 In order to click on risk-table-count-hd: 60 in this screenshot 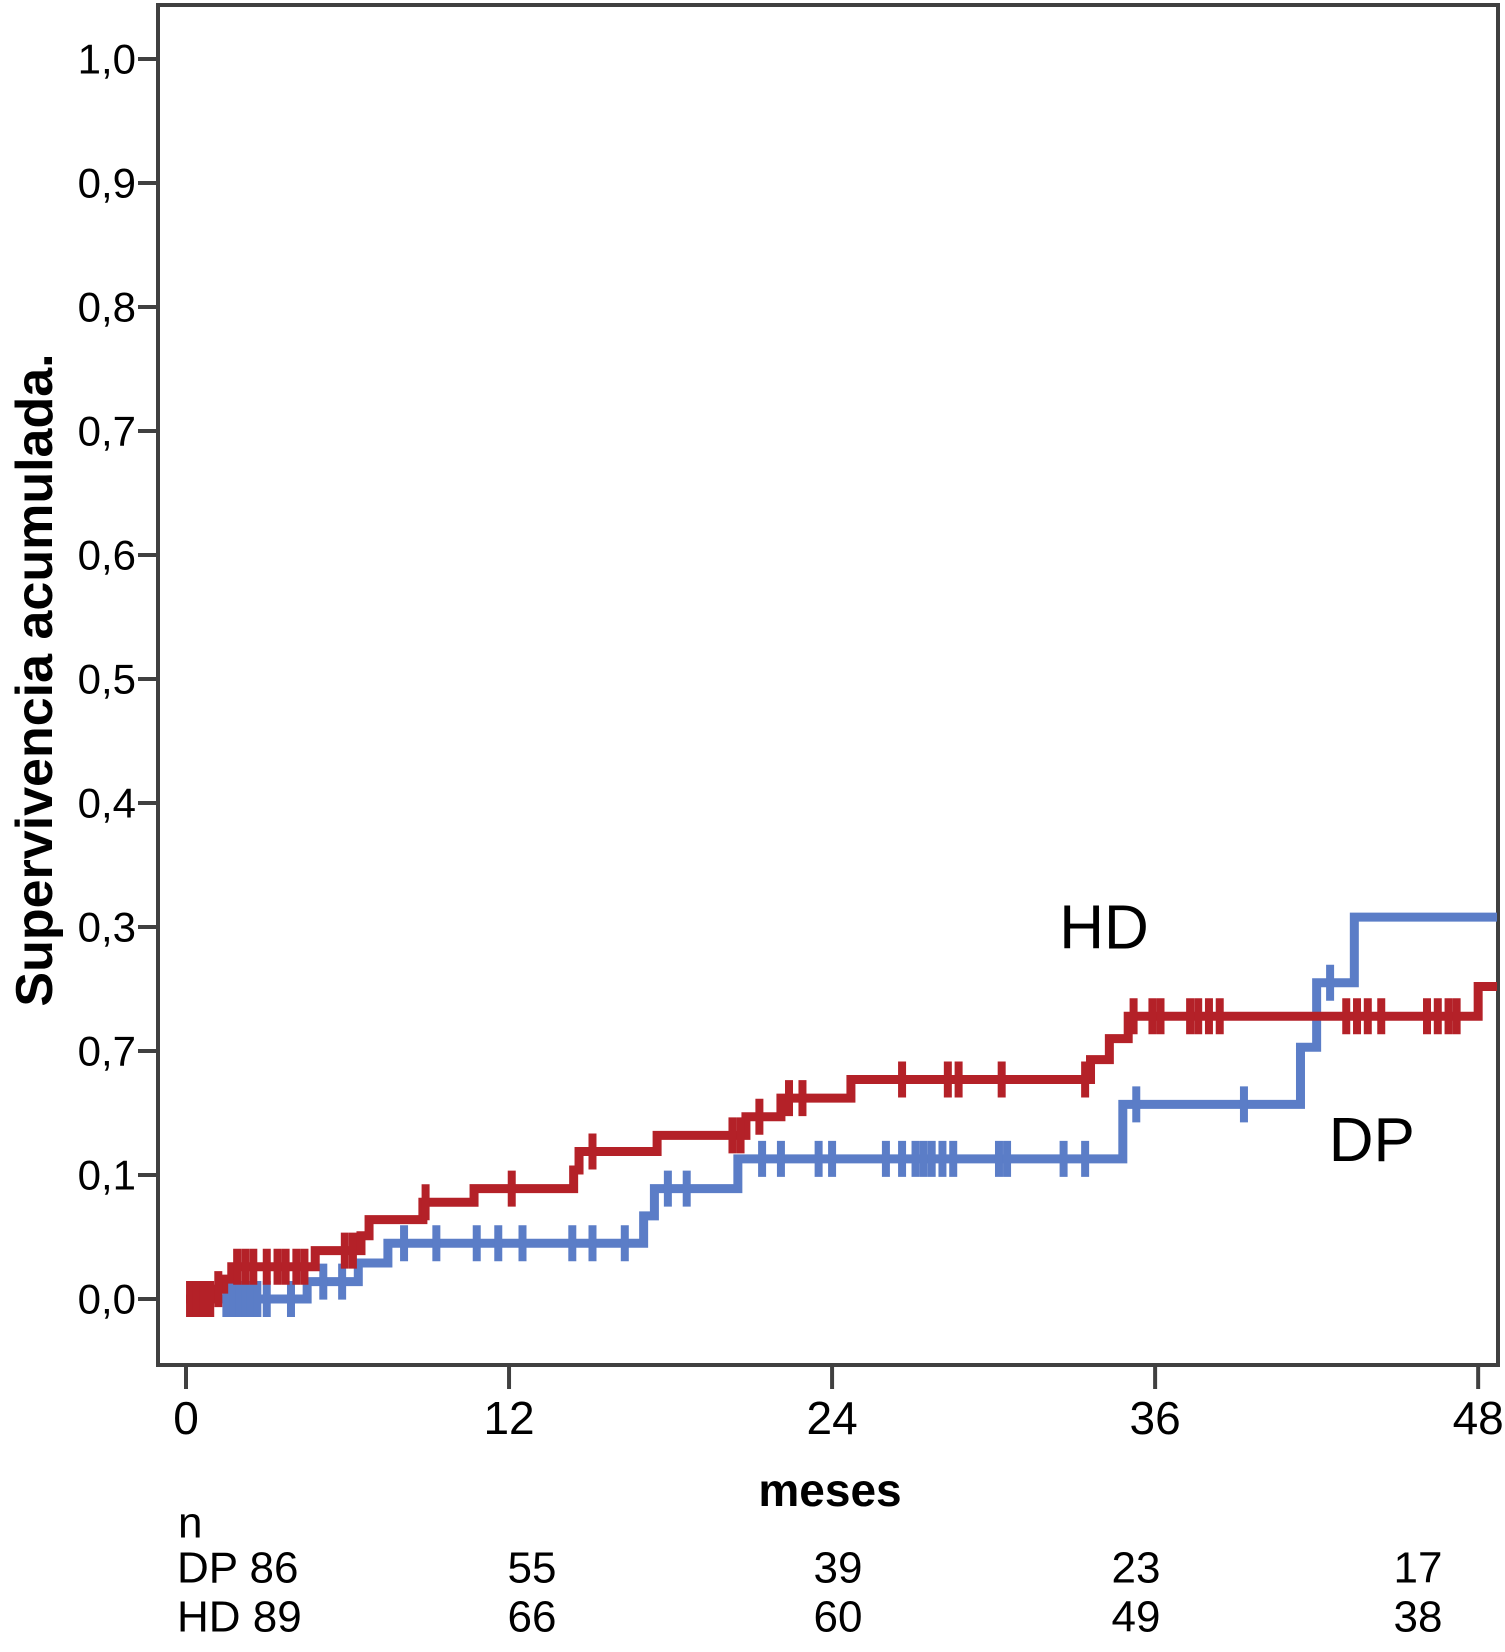, I will do `click(838, 1617)`.